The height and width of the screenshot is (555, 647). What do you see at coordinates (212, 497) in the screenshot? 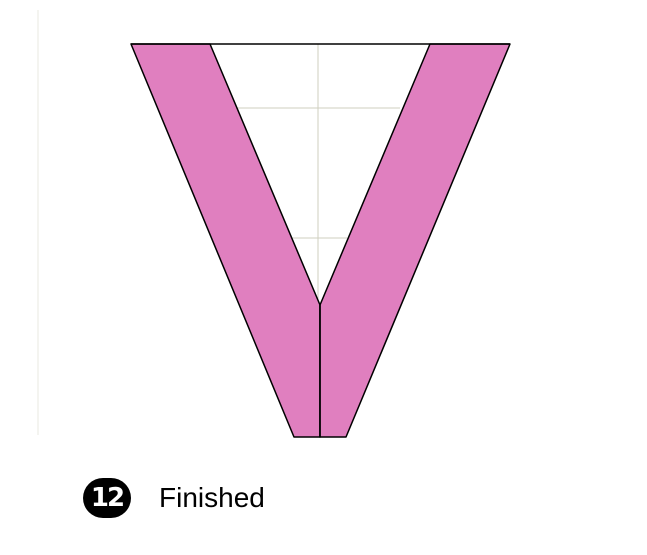
I see `step-label: Finished` at bounding box center [212, 497].